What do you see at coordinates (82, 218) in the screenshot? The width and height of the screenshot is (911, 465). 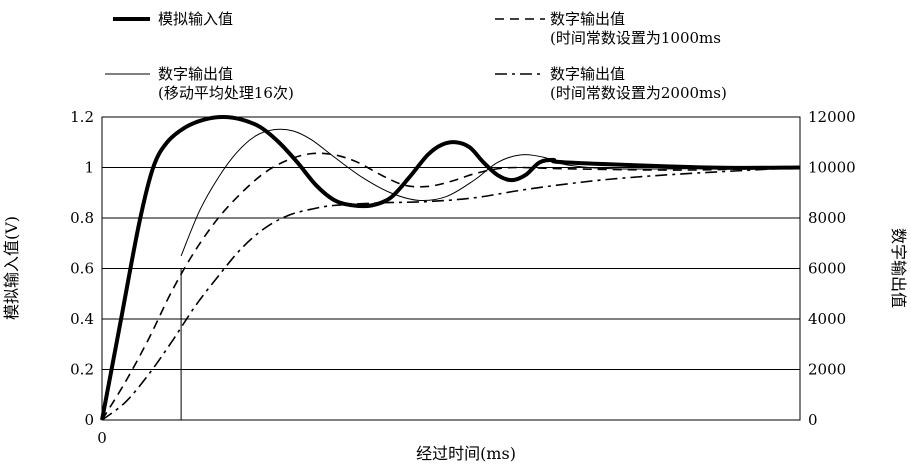 I see `y-left-tick-label: 0.8` at bounding box center [82, 218].